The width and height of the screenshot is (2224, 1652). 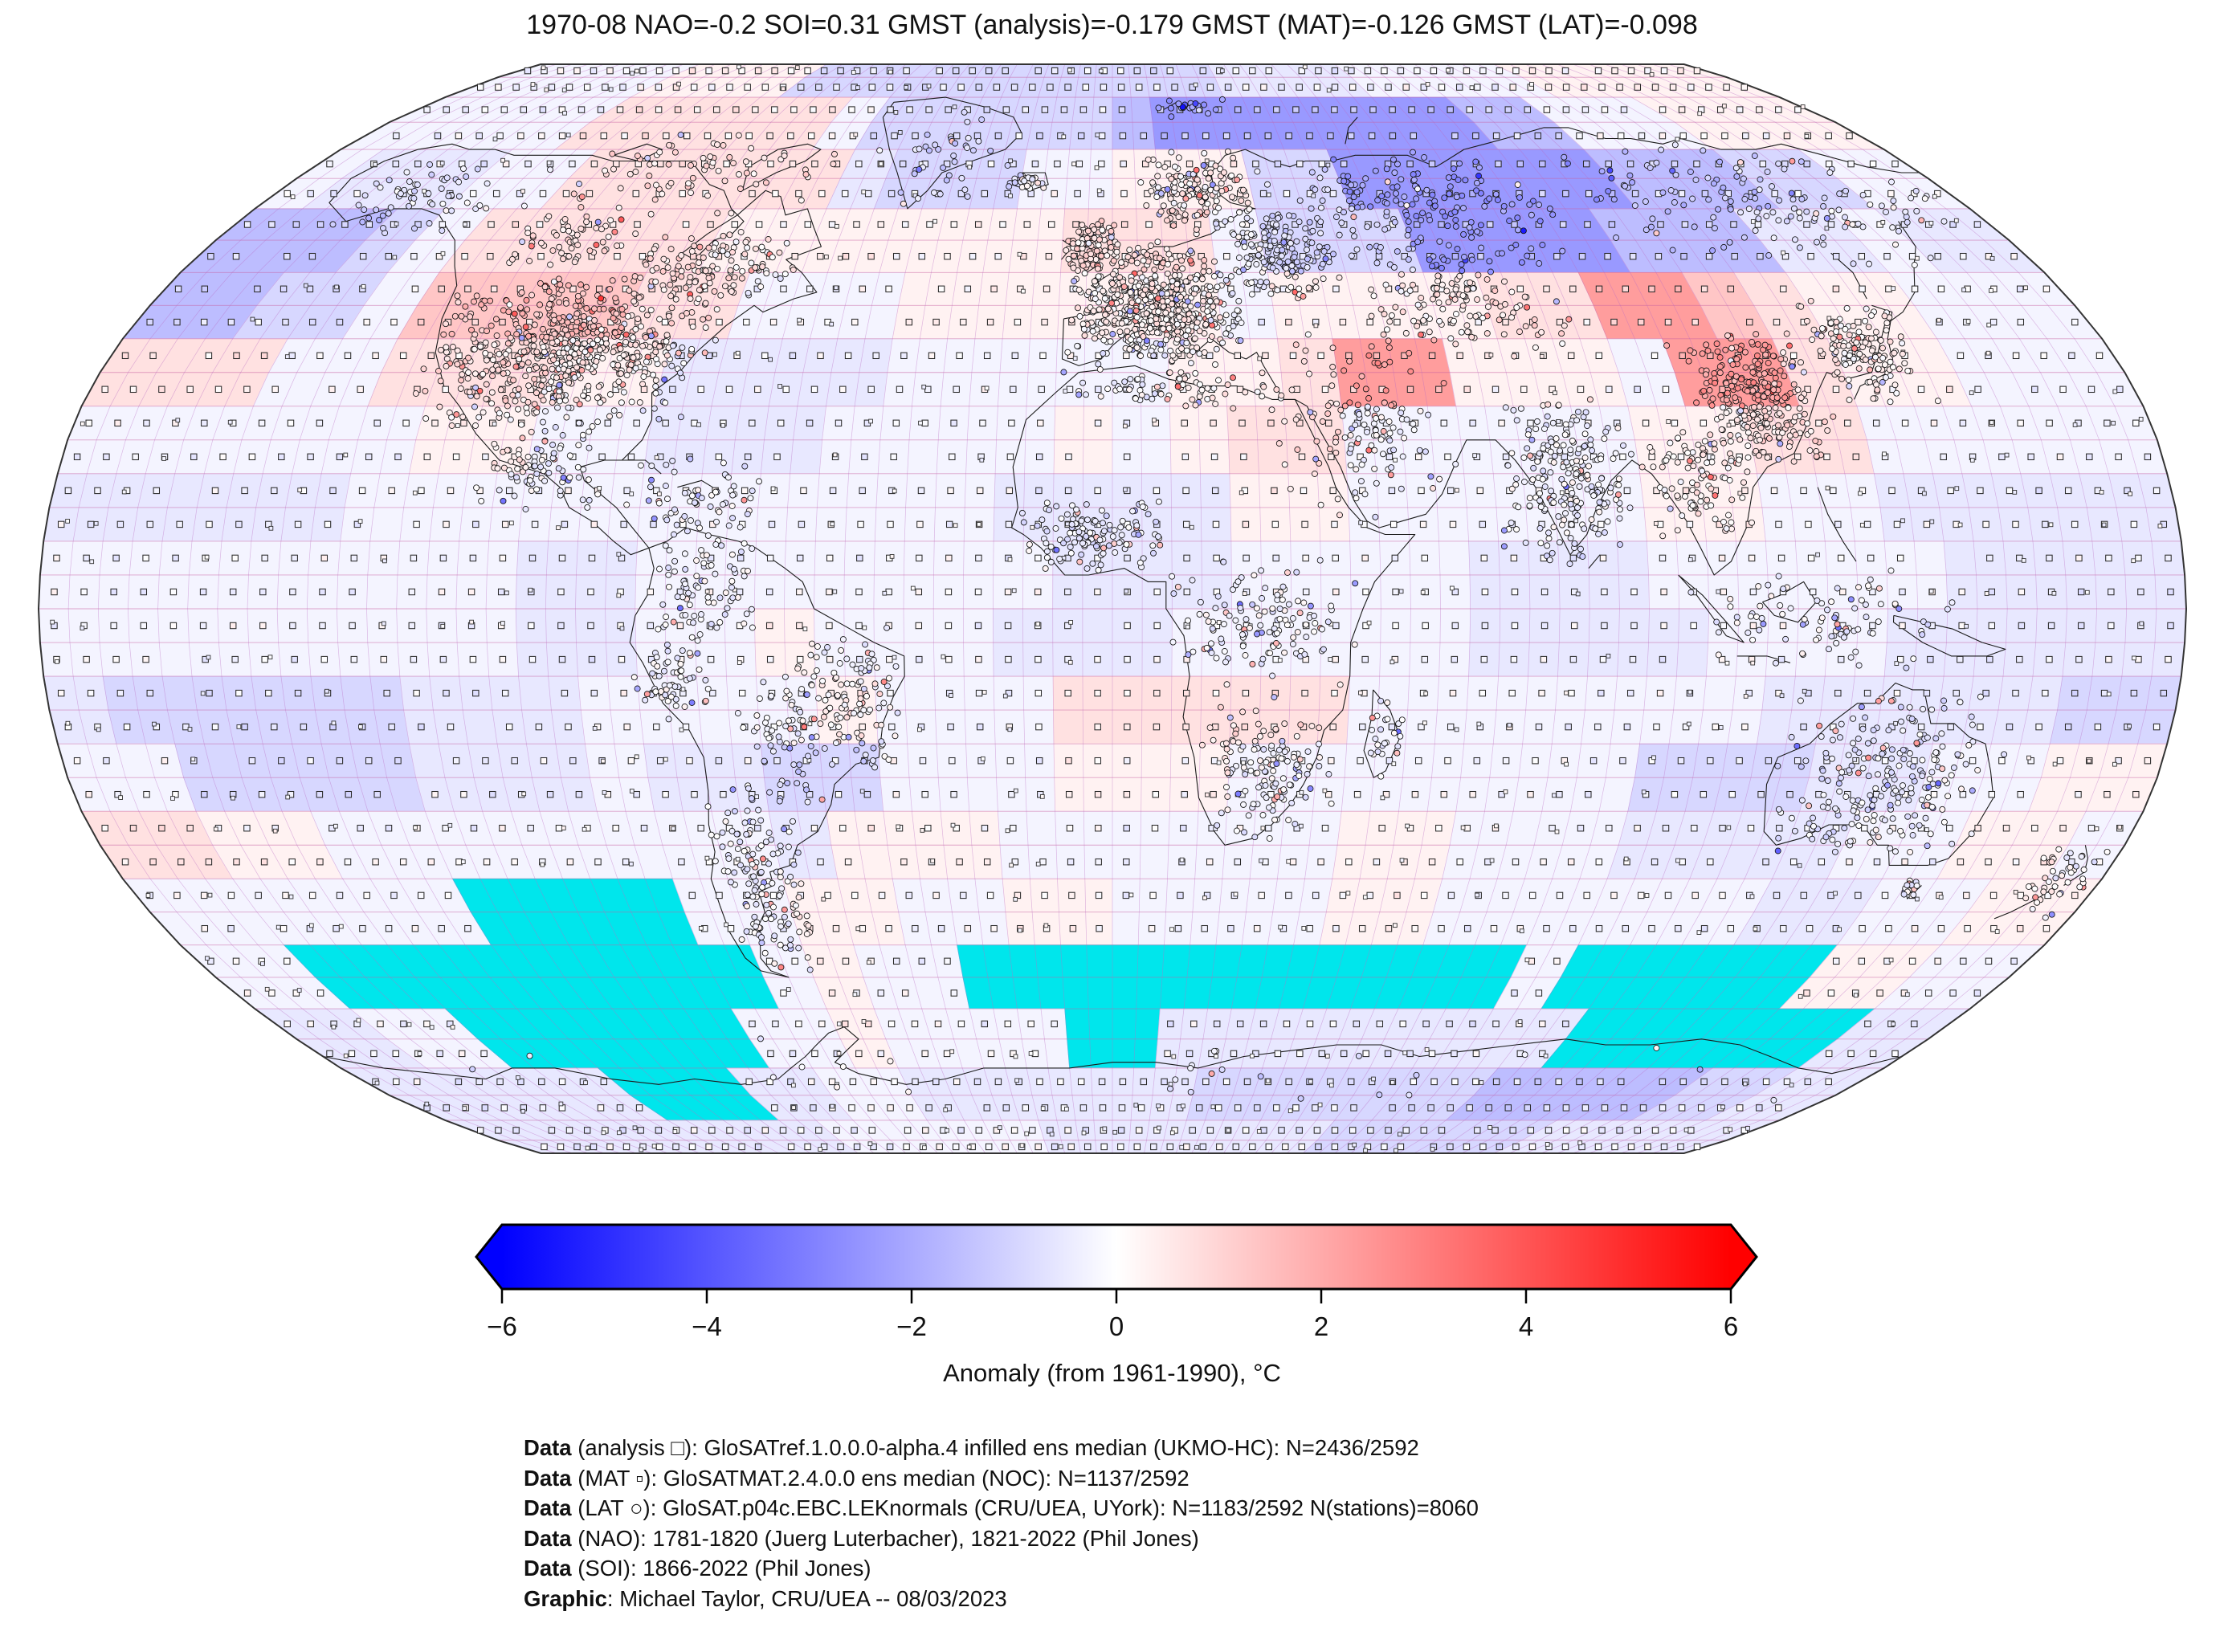 What do you see at coordinates (1731, 1326) in the screenshot?
I see `colorbar-tick-label: 6` at bounding box center [1731, 1326].